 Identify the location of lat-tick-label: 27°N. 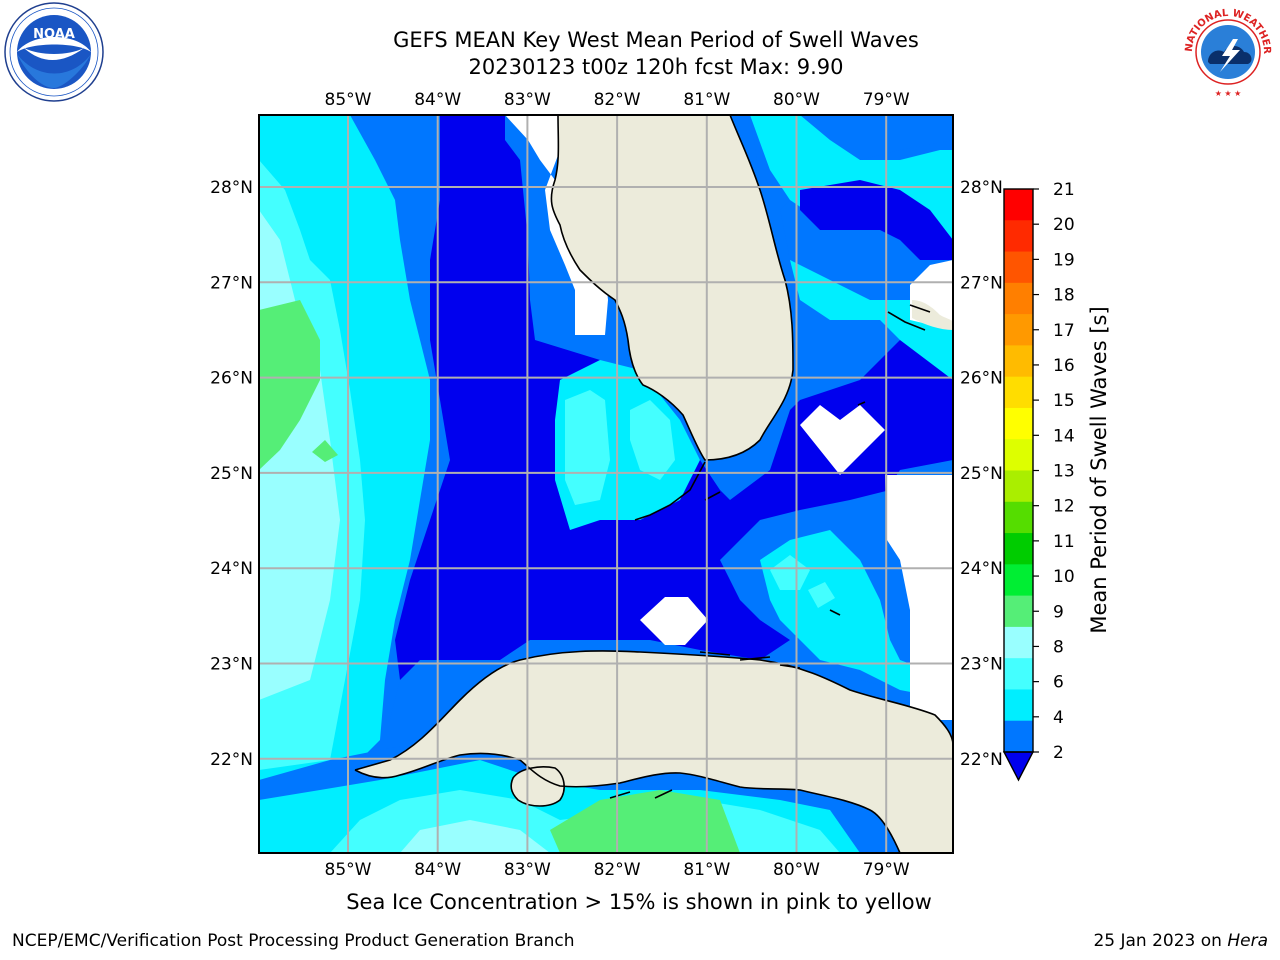
(231, 283).